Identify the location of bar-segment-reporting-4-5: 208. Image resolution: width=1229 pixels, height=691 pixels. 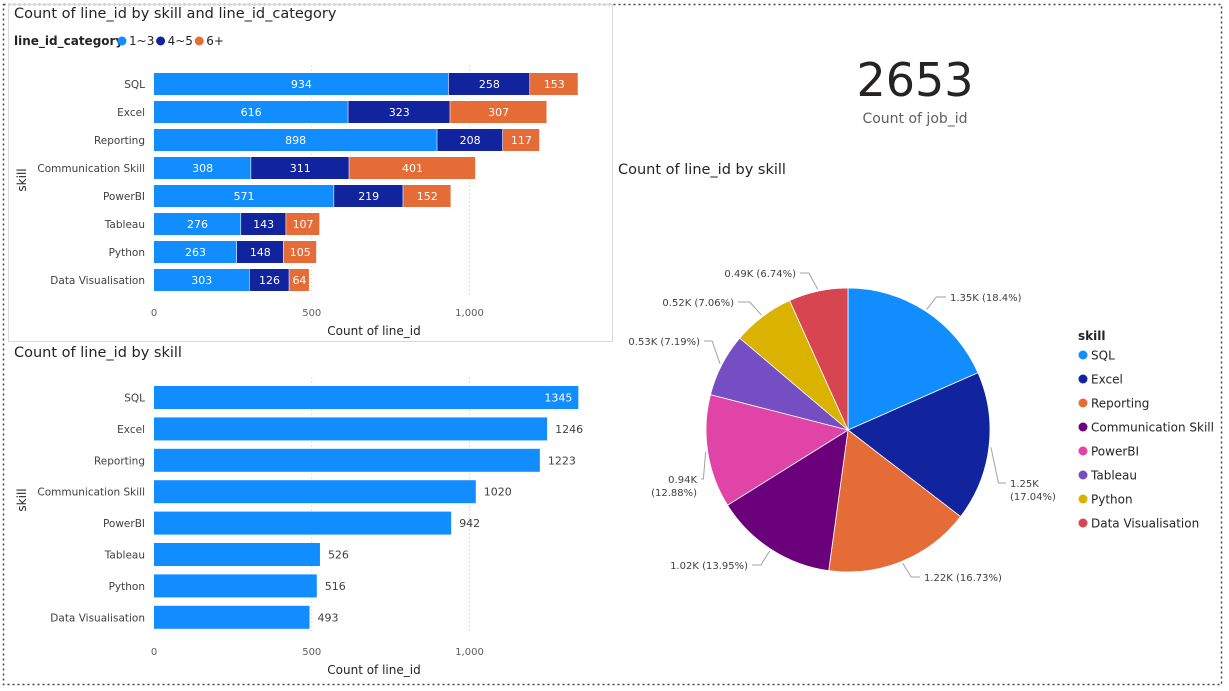
(470, 140).